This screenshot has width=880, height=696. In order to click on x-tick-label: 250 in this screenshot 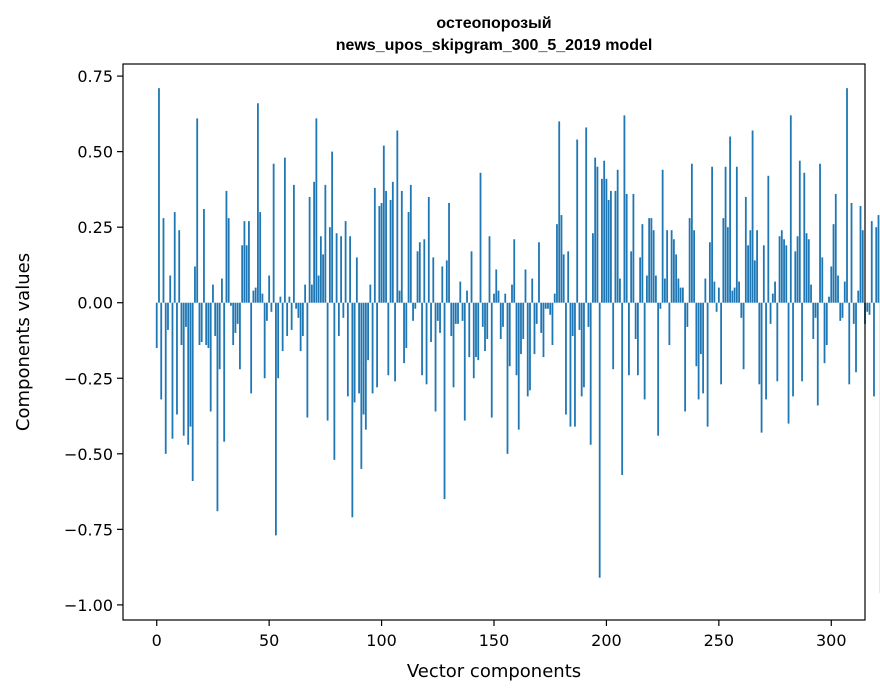, I will do `click(719, 640)`.